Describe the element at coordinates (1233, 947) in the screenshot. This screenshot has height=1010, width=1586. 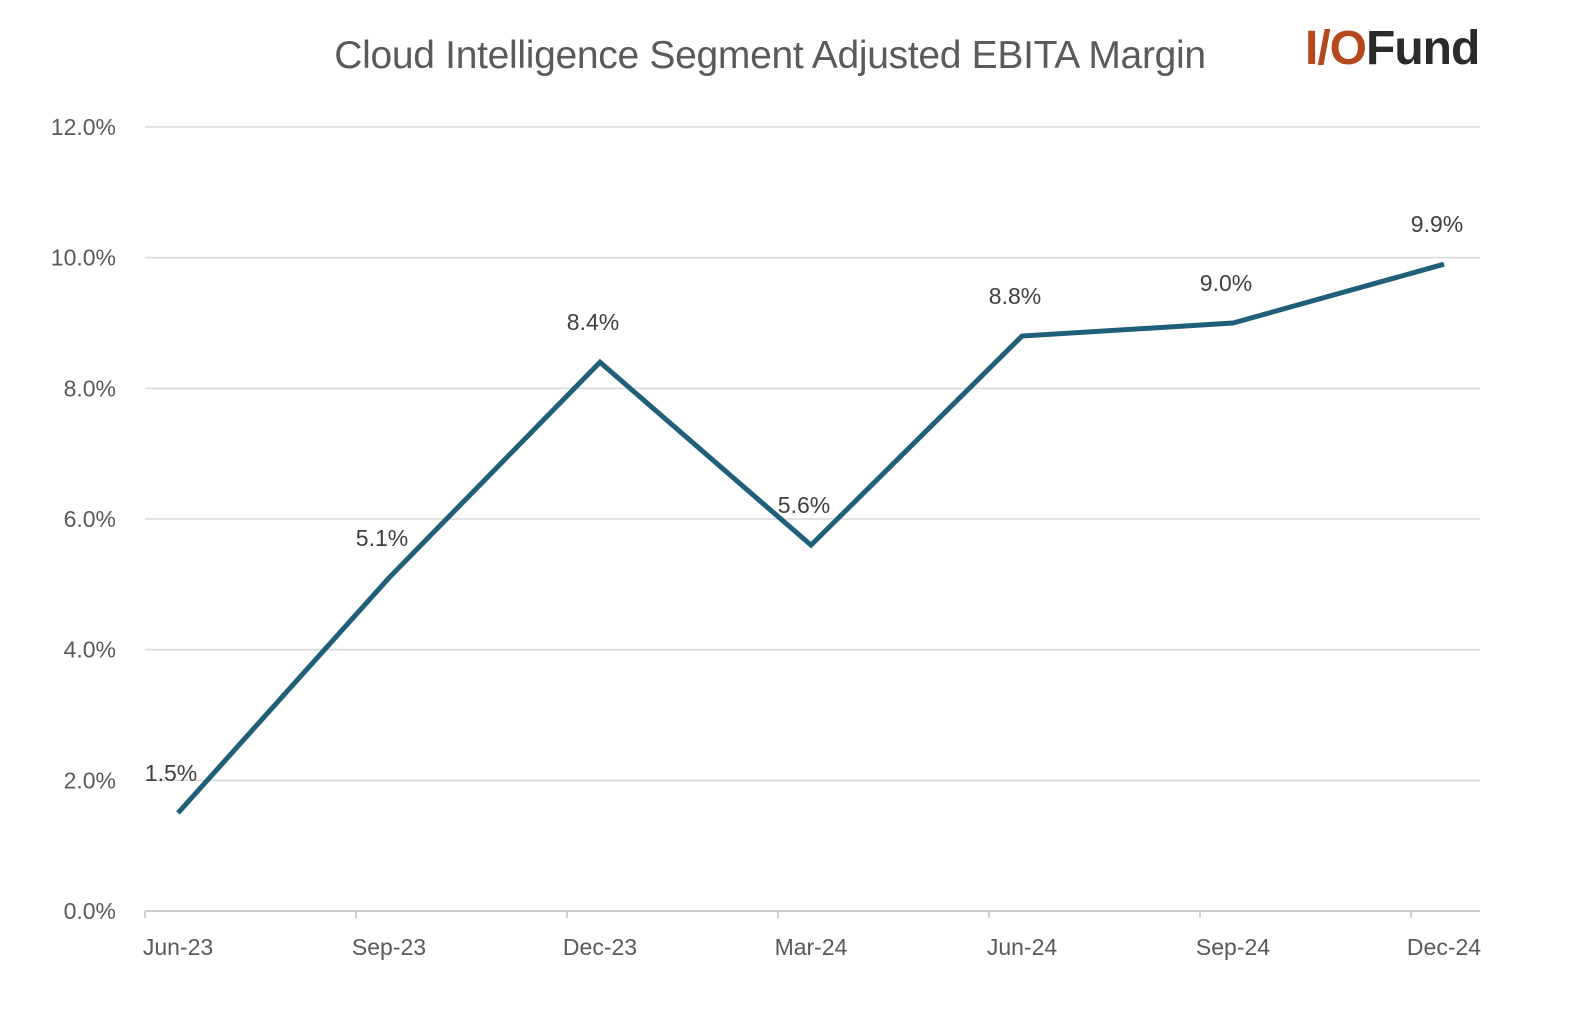
I see `x-tick-label: Sep-24` at that location.